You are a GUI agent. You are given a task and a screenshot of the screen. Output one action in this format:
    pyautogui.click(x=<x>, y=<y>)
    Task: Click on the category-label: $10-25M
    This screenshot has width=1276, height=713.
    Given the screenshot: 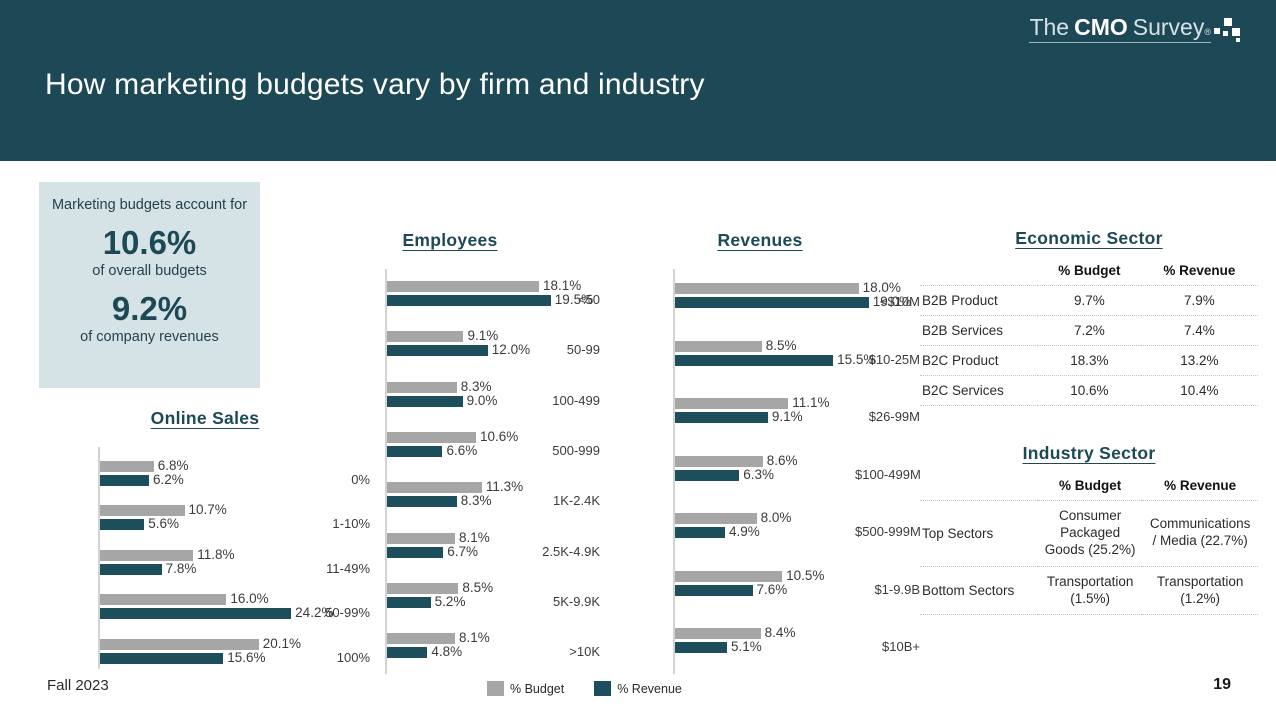 What is the action you would take?
    pyautogui.click(x=894, y=359)
    